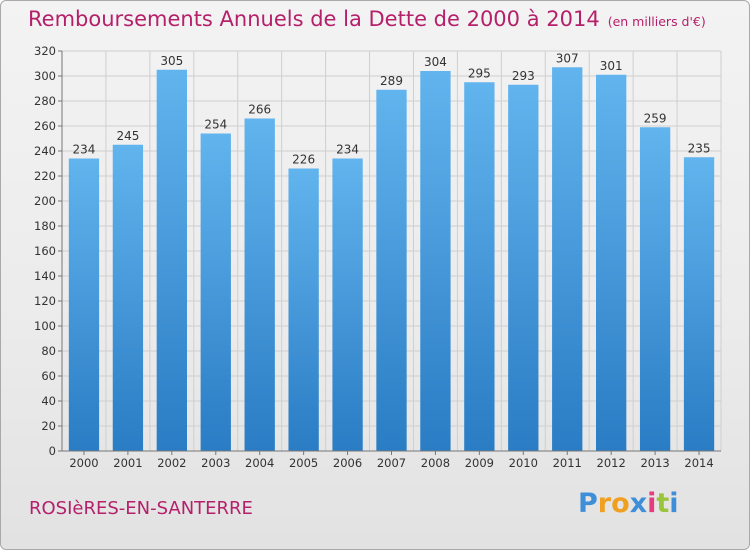  Describe the element at coordinates (347, 463) in the screenshot. I see `x-tick-label-2006: 2006` at that location.